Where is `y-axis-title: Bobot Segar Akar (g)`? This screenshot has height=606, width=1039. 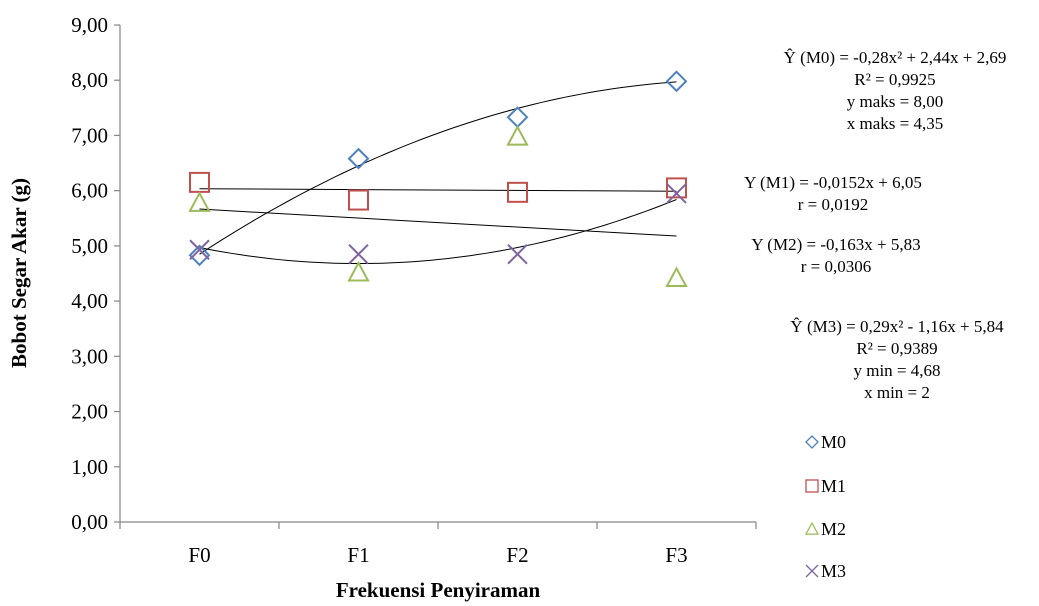
y-axis-title: Bobot Segar Akar (g) is located at coordinates (19, 273).